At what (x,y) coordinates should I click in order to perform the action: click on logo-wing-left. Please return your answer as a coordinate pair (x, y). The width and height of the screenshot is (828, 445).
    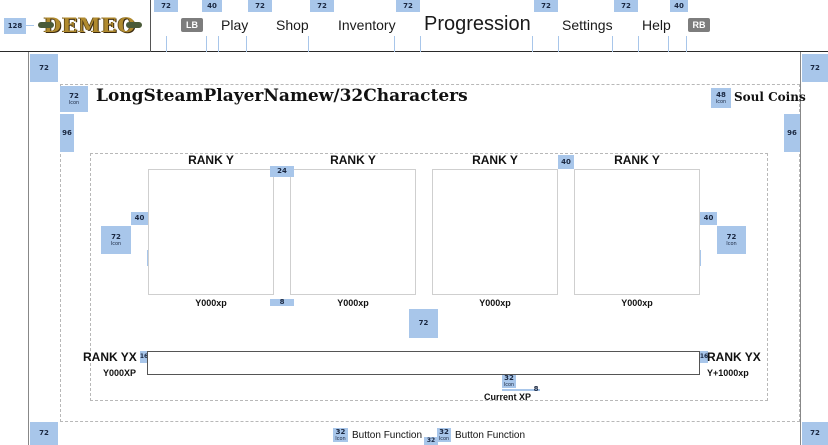
    Looking at the image, I should click on (46, 25).